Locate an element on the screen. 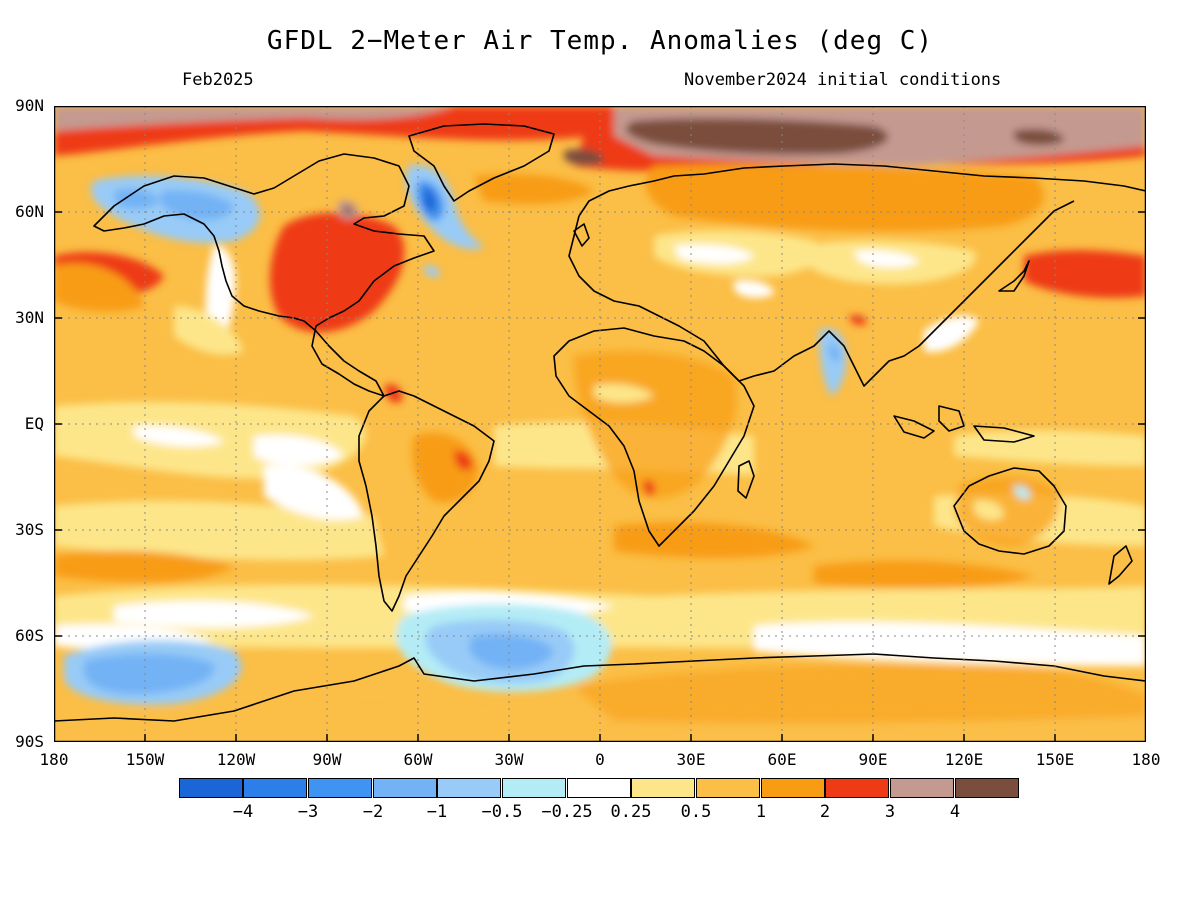  lon-label-30w: 30W is located at coordinates (509, 759).